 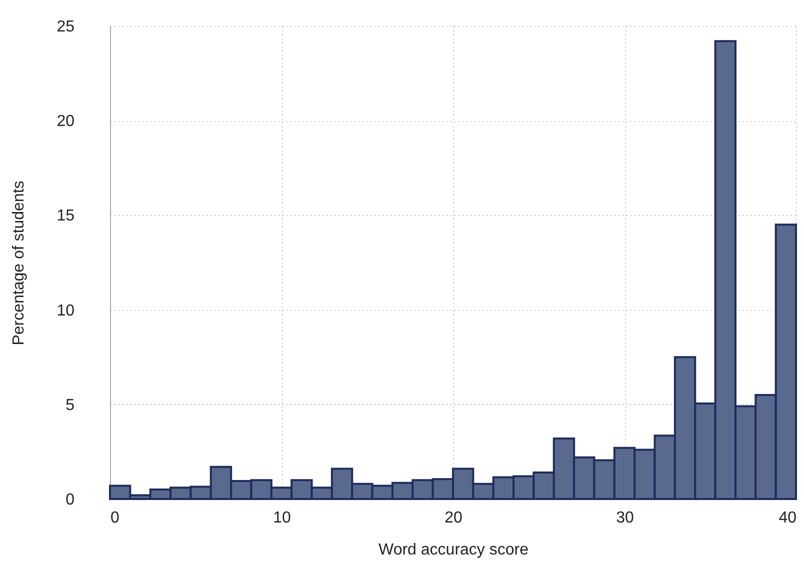 What do you see at coordinates (65, 121) in the screenshot?
I see `y-tick-label: 20` at bounding box center [65, 121].